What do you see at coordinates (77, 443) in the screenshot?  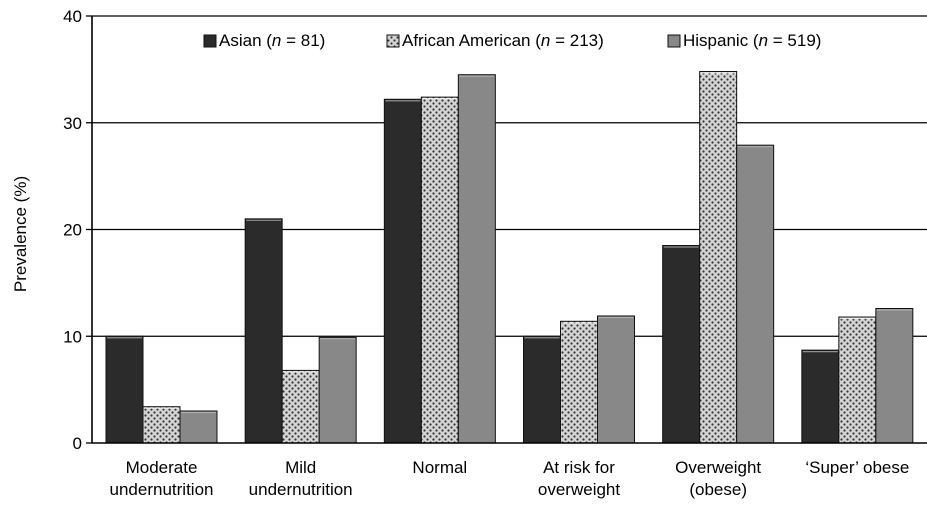 I see `y-tick-label: 0` at bounding box center [77, 443].